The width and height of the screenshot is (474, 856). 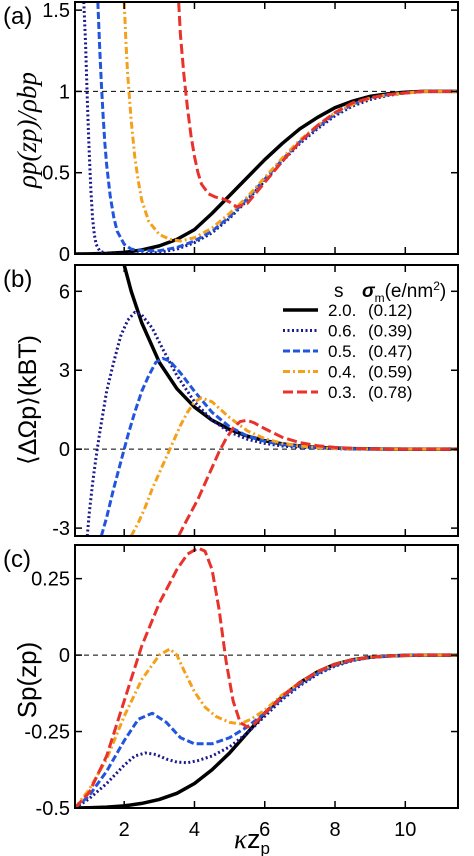 I want to click on y-tick-label: 6, so click(x=64, y=292).